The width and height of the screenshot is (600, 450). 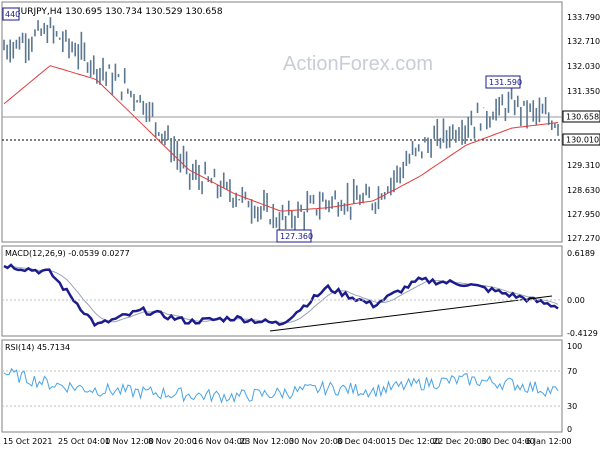 What do you see at coordinates (411, 313) in the screenshot?
I see `macd-trendline` at bounding box center [411, 313].